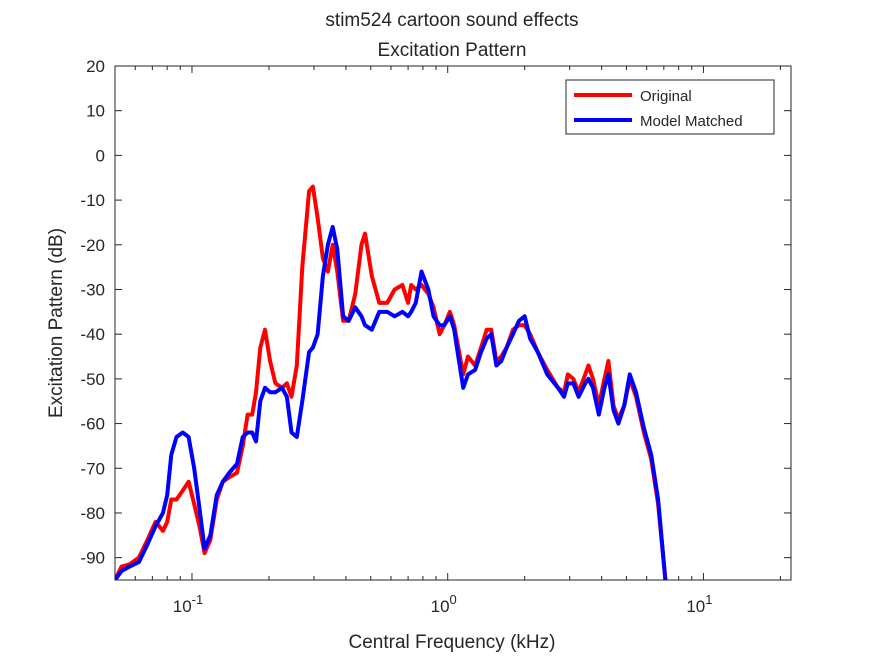  Describe the element at coordinates (56, 323) in the screenshot. I see `y-axis-label: Excitation Pattern (dB)` at that location.